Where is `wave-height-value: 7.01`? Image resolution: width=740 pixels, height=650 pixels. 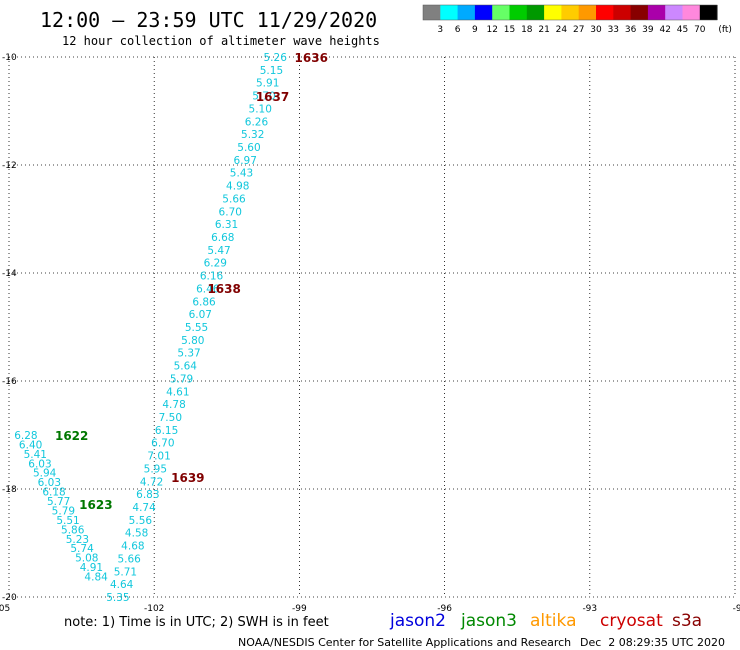 wave-height-value: 7.01 is located at coordinates (158, 457).